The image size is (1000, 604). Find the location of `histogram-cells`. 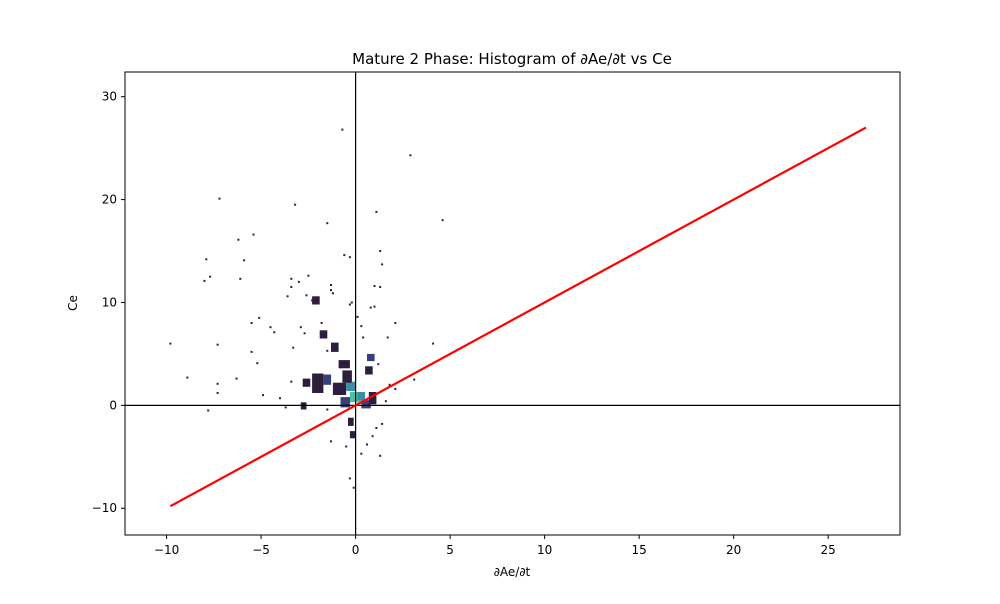

histogram-cells is located at coordinates (338, 367).